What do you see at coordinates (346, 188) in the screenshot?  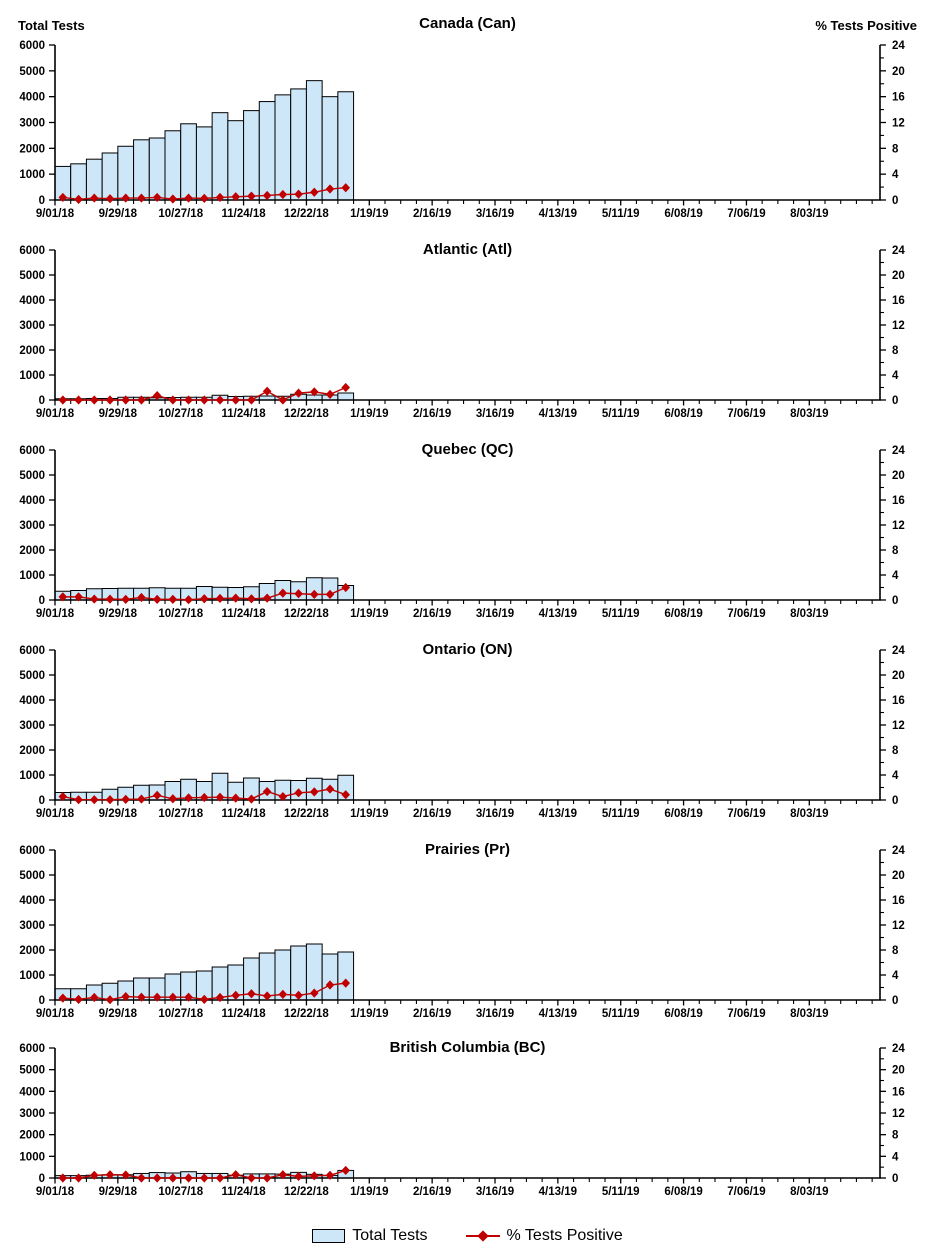 I see `pct-positive-marker-canada-1/05/19` at bounding box center [346, 188].